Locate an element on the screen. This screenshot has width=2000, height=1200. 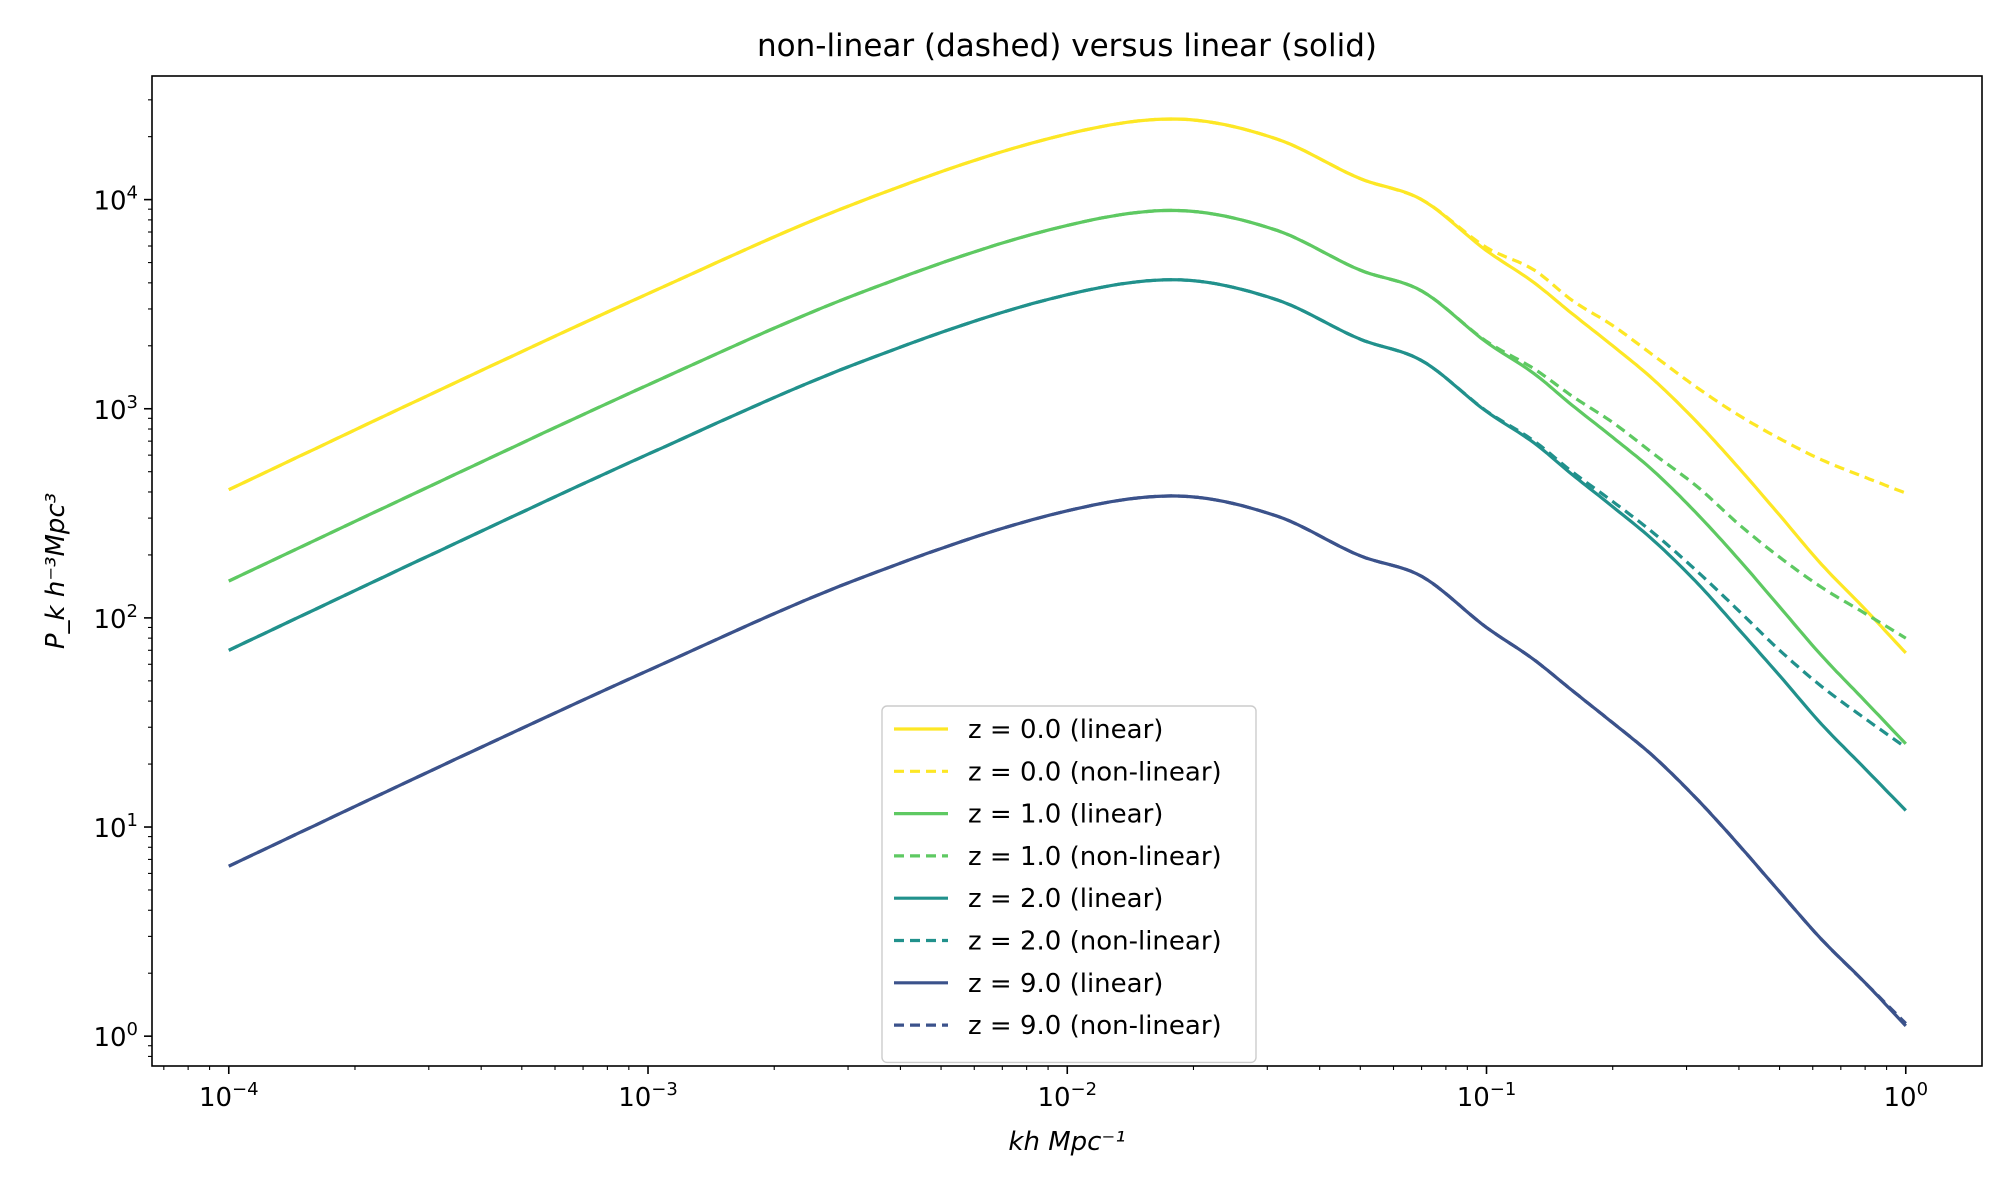
legend-entry: z = 9.0 (linear) is located at coordinates (1065, 984).